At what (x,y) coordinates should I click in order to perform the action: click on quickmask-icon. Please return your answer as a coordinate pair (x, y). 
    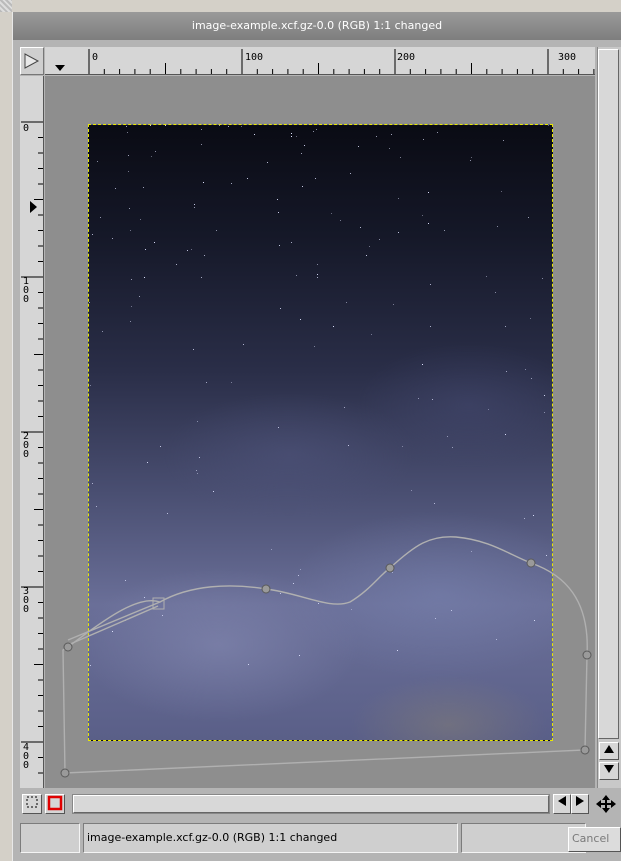
    Looking at the image, I should click on (55, 803).